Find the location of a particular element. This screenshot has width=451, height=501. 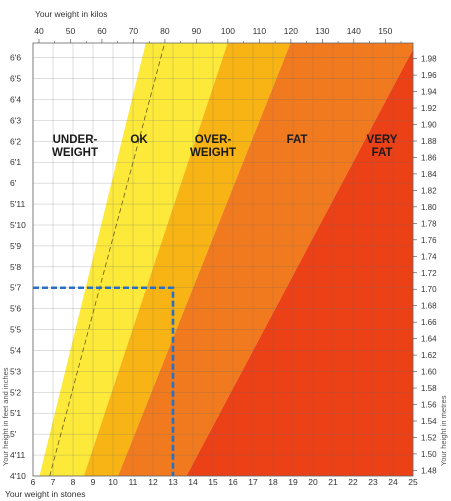

bottom-tick: 21 is located at coordinates (333, 482).